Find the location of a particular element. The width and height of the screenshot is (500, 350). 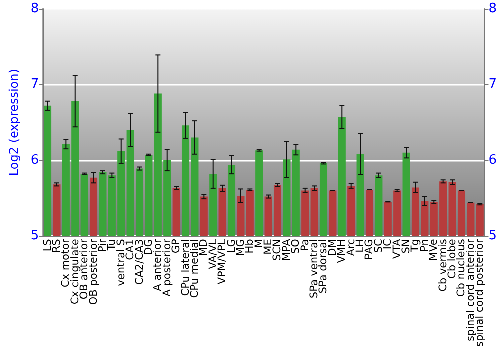

x-tick-label: spinal cord posterior is located at coordinates (480, 293).